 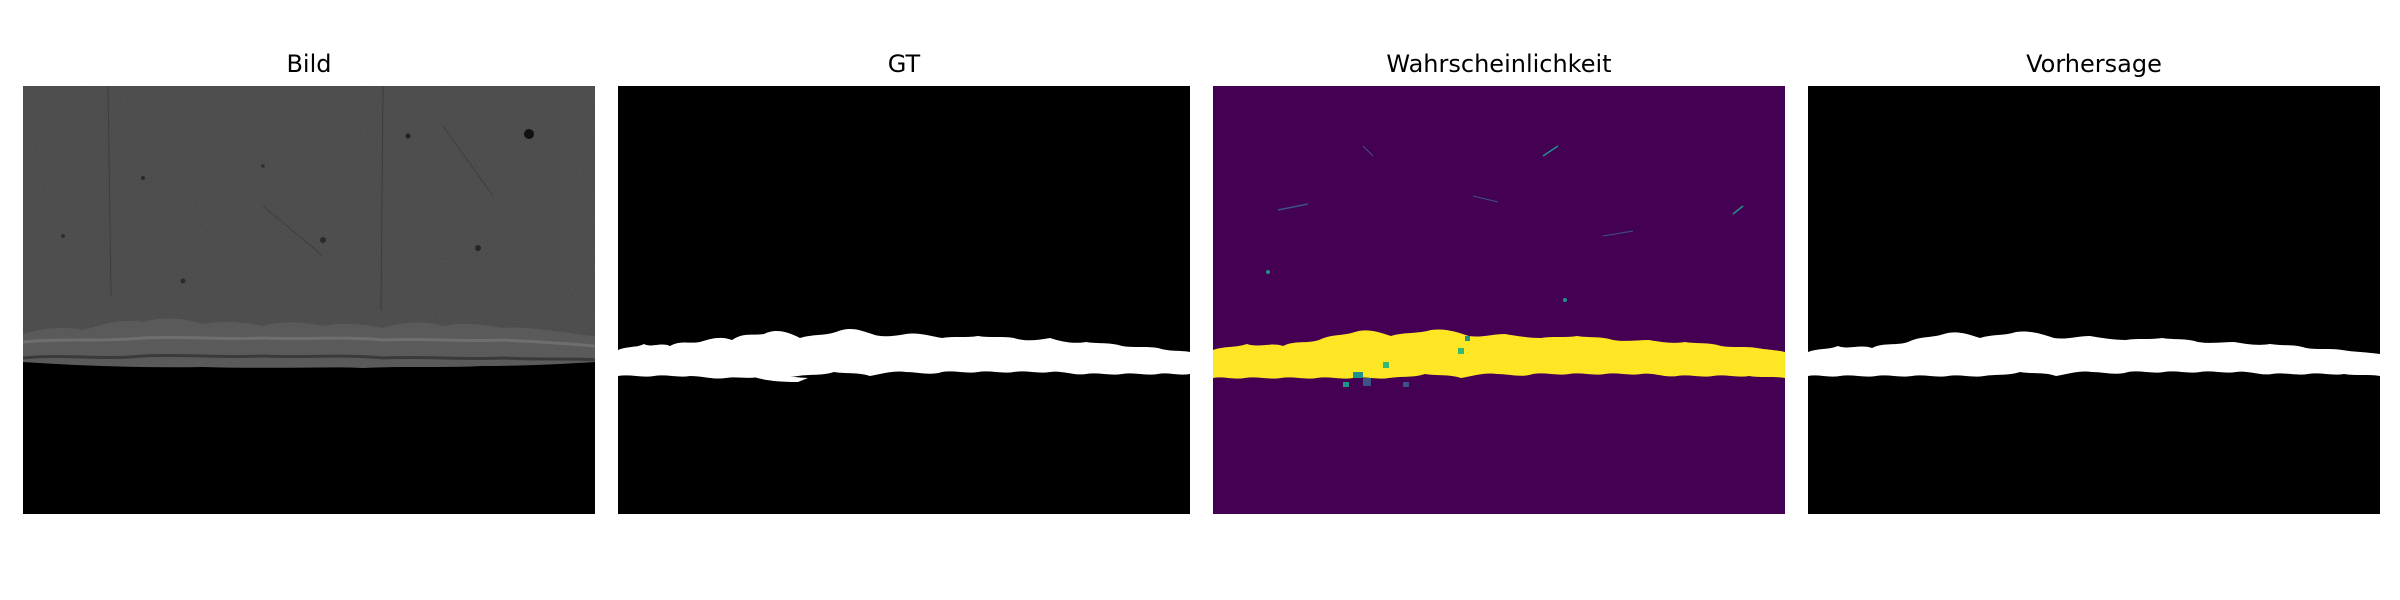 I want to click on panel-title-gt: GT, so click(x=904, y=64).